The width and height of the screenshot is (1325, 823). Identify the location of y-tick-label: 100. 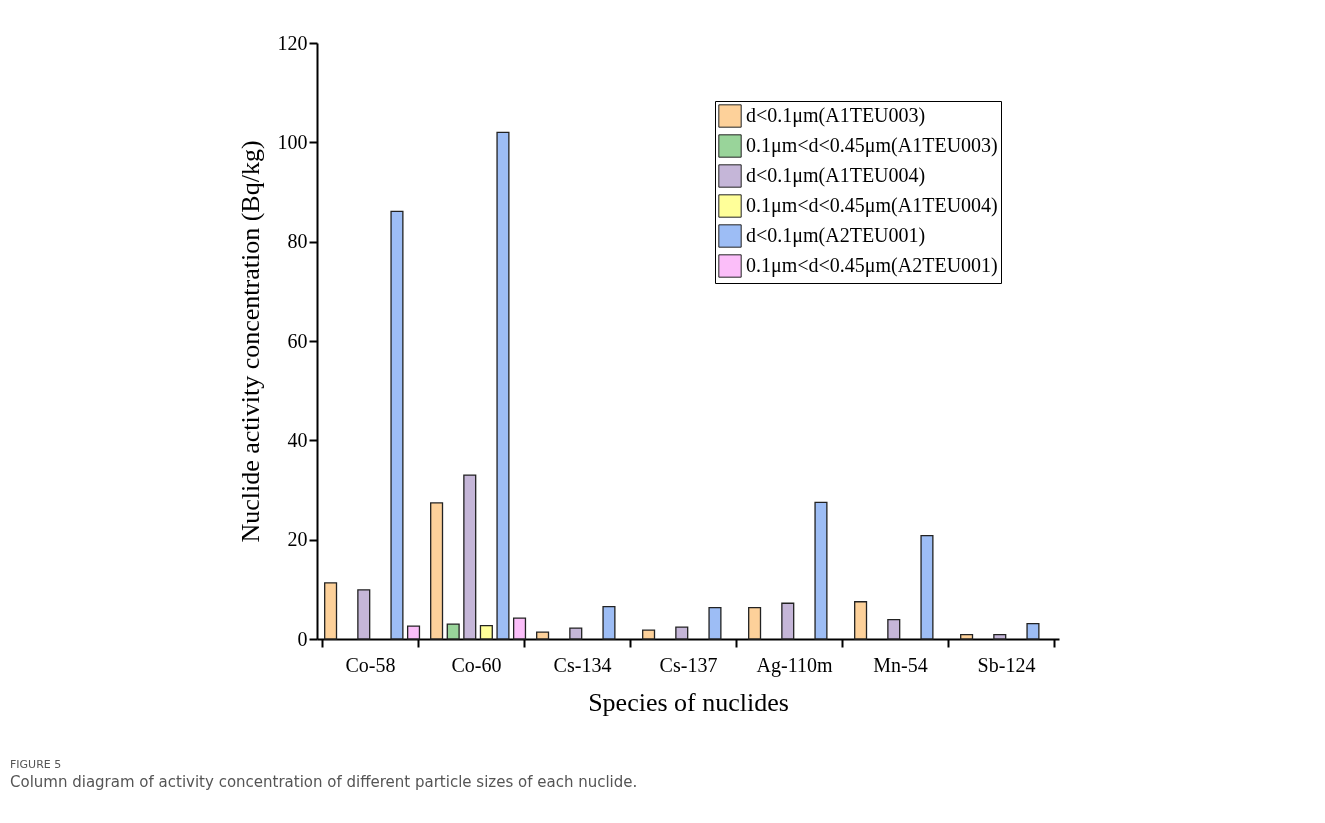
(292, 141).